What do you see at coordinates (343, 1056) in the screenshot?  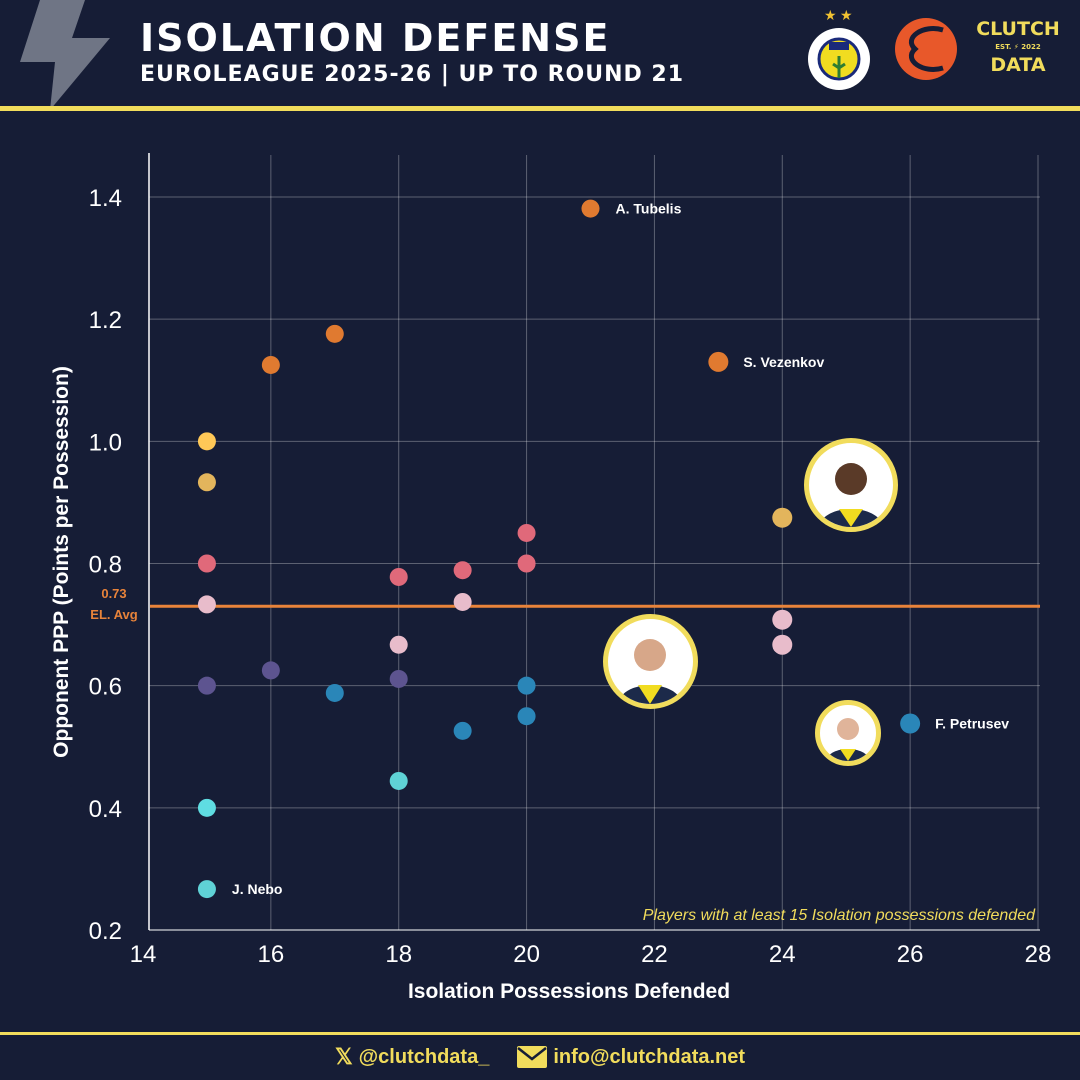 I see `x-twitter-icon: 𝕏` at bounding box center [343, 1056].